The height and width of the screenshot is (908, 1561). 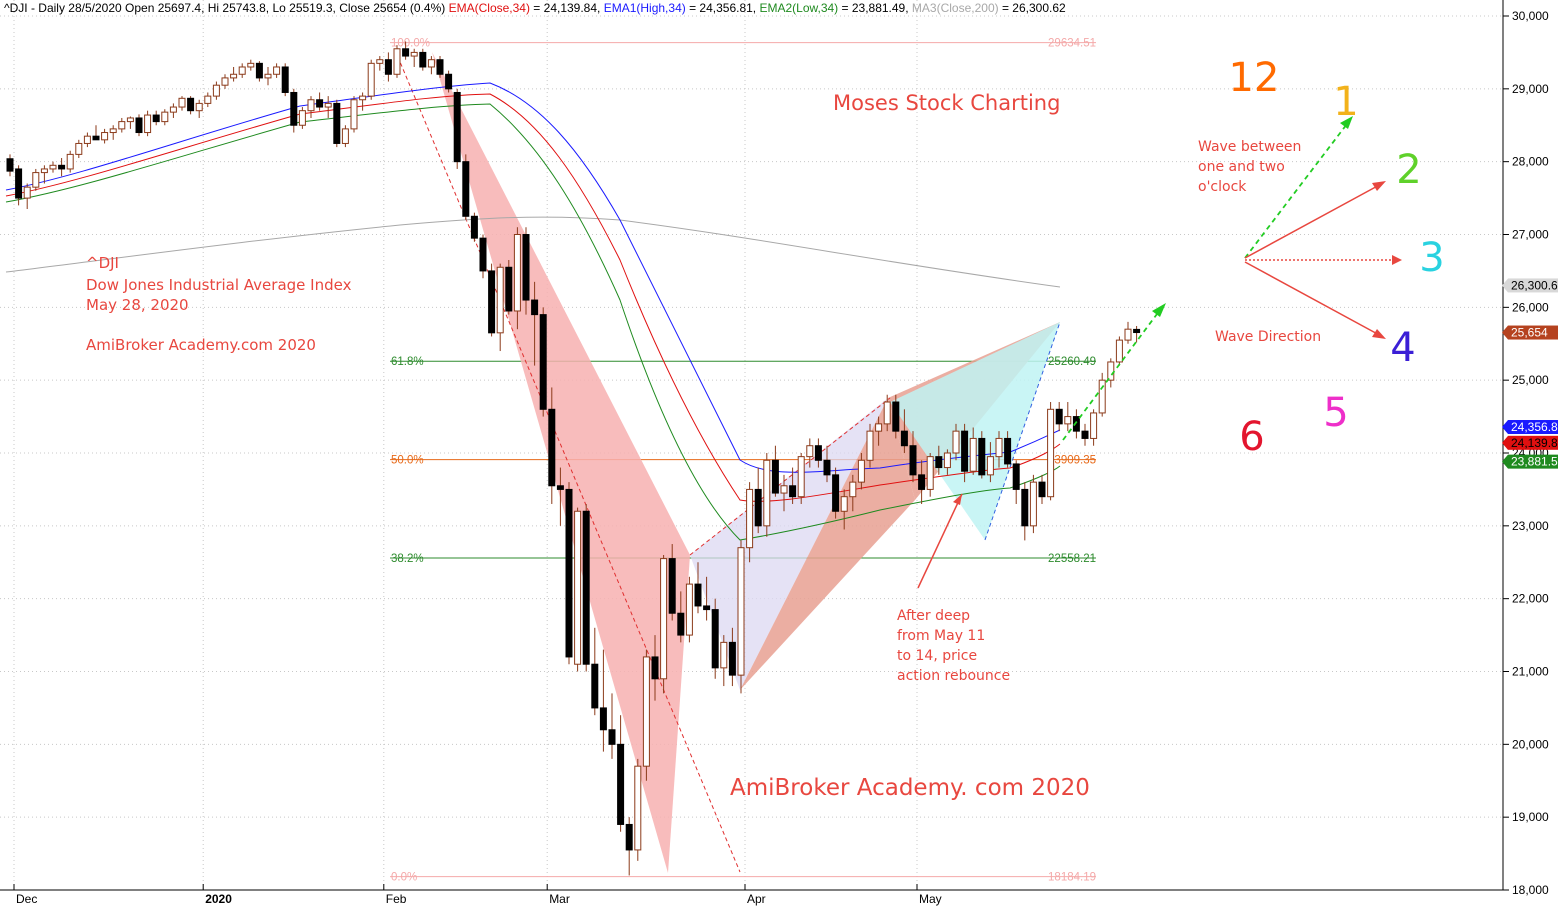 What do you see at coordinates (1251, 437) in the screenshot?
I see `clock-number-6: 6` at bounding box center [1251, 437].